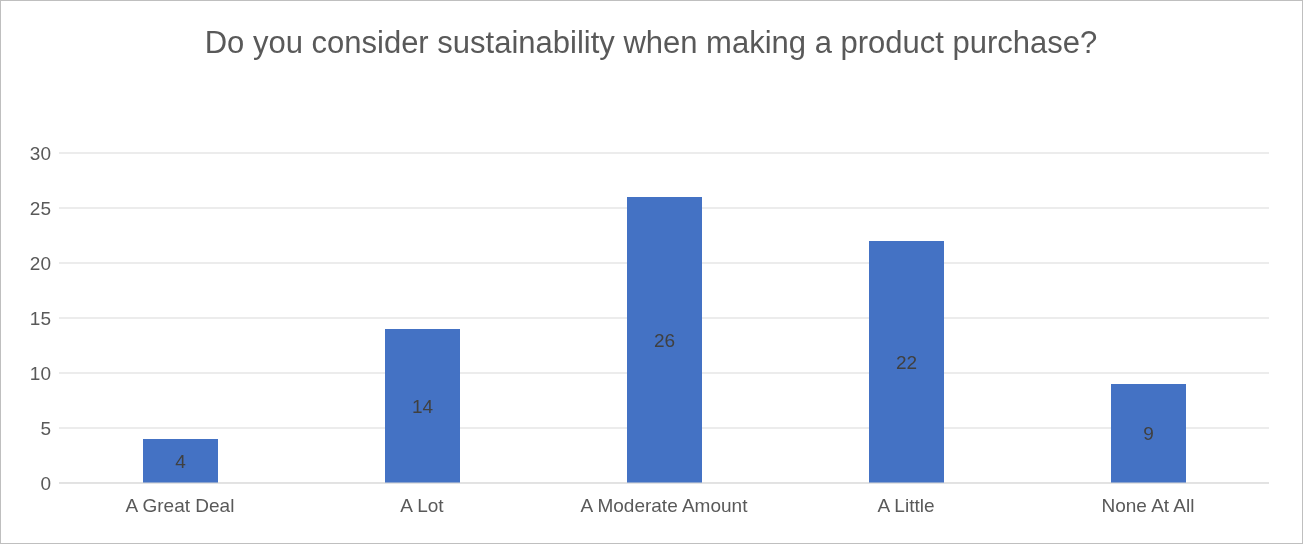 Image resolution: width=1303 pixels, height=544 pixels. Describe the element at coordinates (664, 506) in the screenshot. I see `x-tick-label: A Moderate Amount` at that location.